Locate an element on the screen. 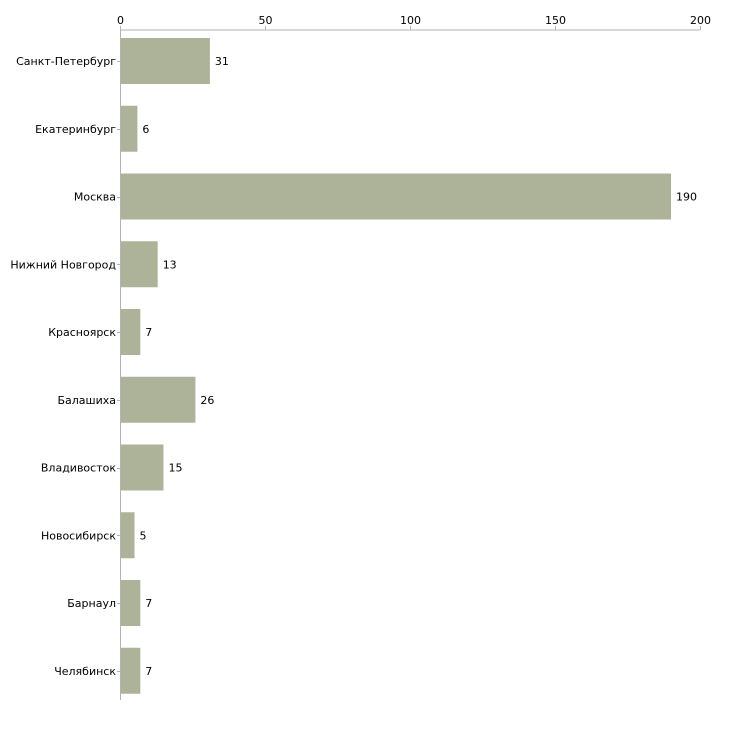 The width and height of the screenshot is (730, 734). y-tick-label: Новосибирск is located at coordinates (78, 535).